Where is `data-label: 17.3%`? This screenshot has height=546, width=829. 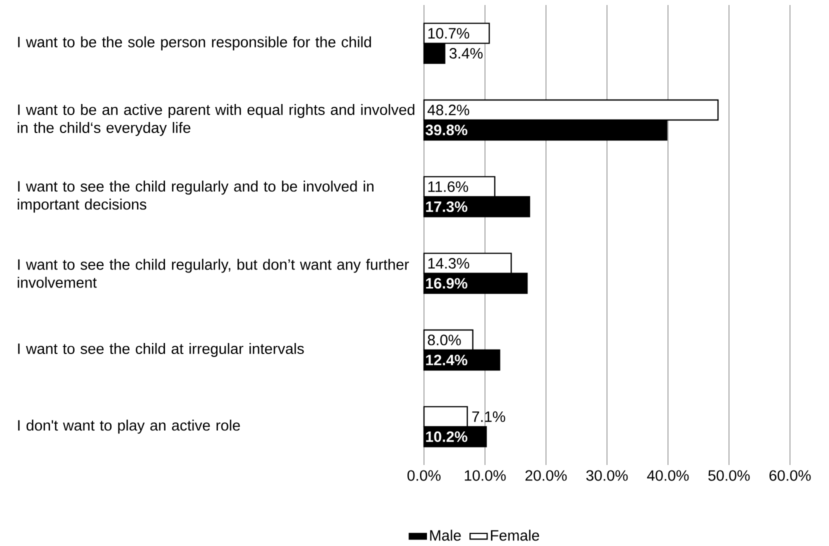 data-label: 17.3% is located at coordinates (447, 206).